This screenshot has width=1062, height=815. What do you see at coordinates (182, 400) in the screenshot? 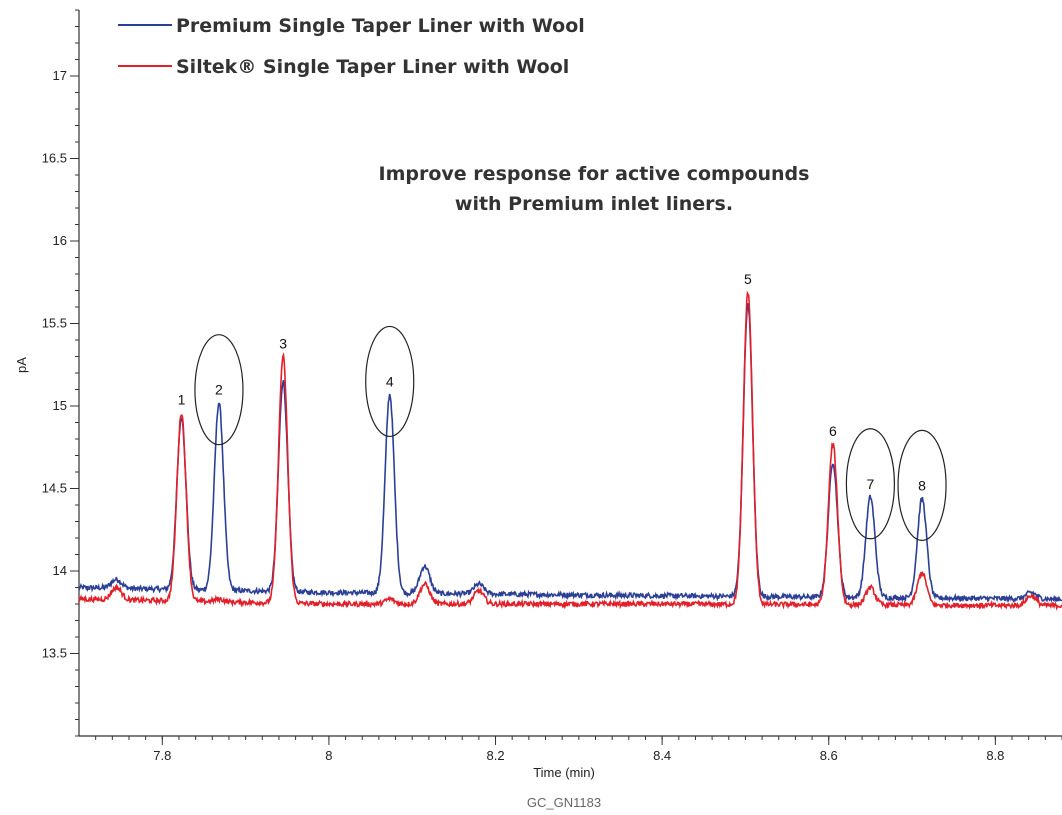
I see `peak-label: 1` at bounding box center [182, 400].